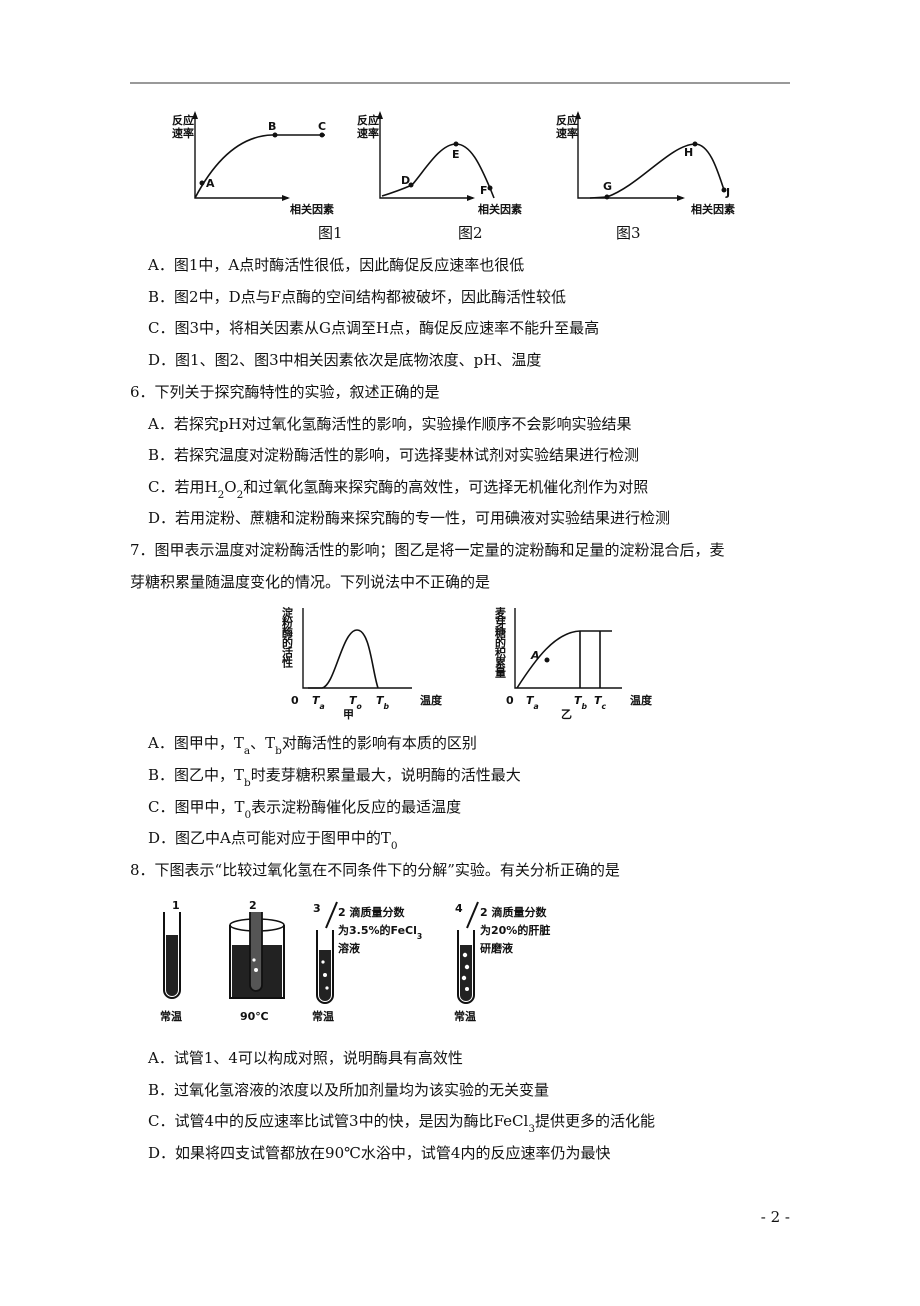 This screenshot has width=920, height=1306. What do you see at coordinates (389, 424) in the screenshot?
I see `text-line: A．若探究pH对过氧化氢酶活性的影响，实验操作顺序不会影响实验结果` at bounding box center [389, 424].